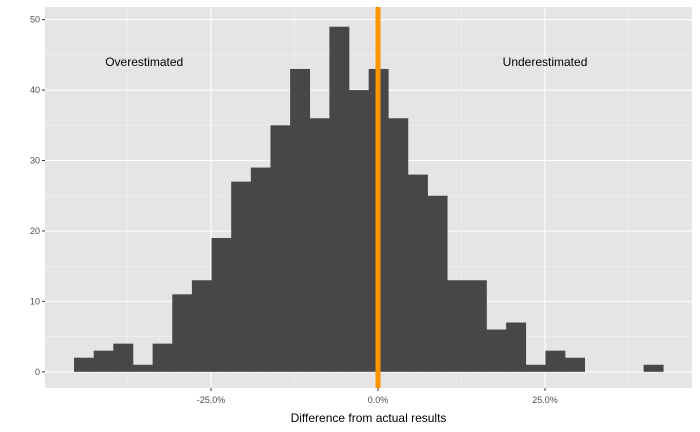 Image resolution: width=700 pixels, height=432 pixels. Describe the element at coordinates (35, 90) in the screenshot. I see `y-tick-label: 40` at that location.